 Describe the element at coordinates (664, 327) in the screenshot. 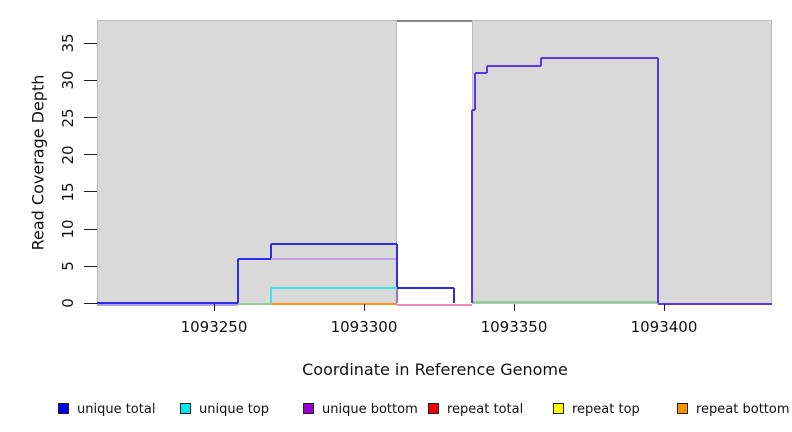

I see `x-tick-label: 1093400` at that location.